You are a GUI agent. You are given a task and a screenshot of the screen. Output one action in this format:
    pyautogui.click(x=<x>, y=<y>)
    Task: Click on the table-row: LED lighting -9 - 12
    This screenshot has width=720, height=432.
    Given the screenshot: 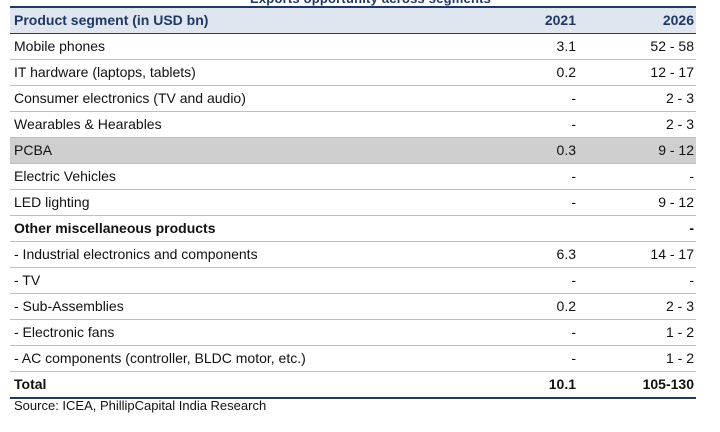 What is the action you would take?
    pyautogui.click(x=353, y=202)
    